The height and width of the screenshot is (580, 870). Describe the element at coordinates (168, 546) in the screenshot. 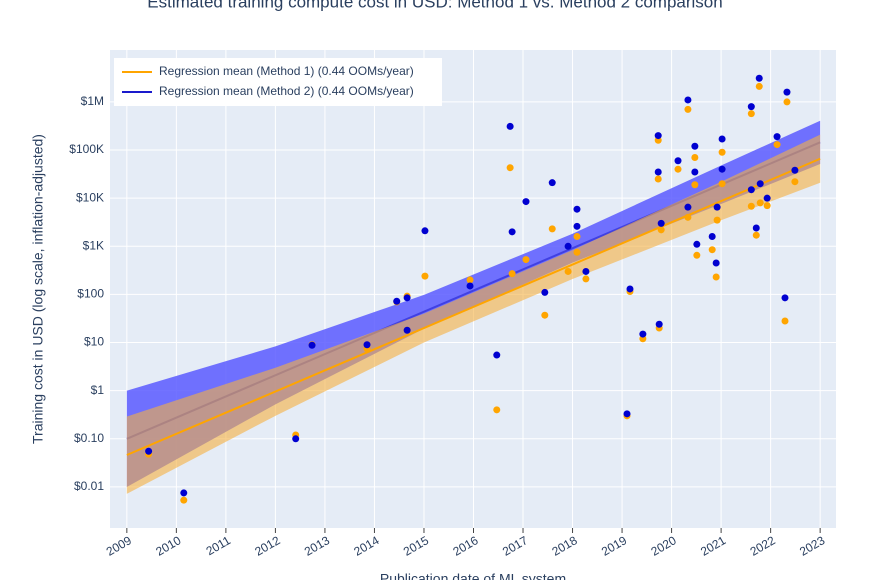

I see `x-tick-label: 2010` at that location.